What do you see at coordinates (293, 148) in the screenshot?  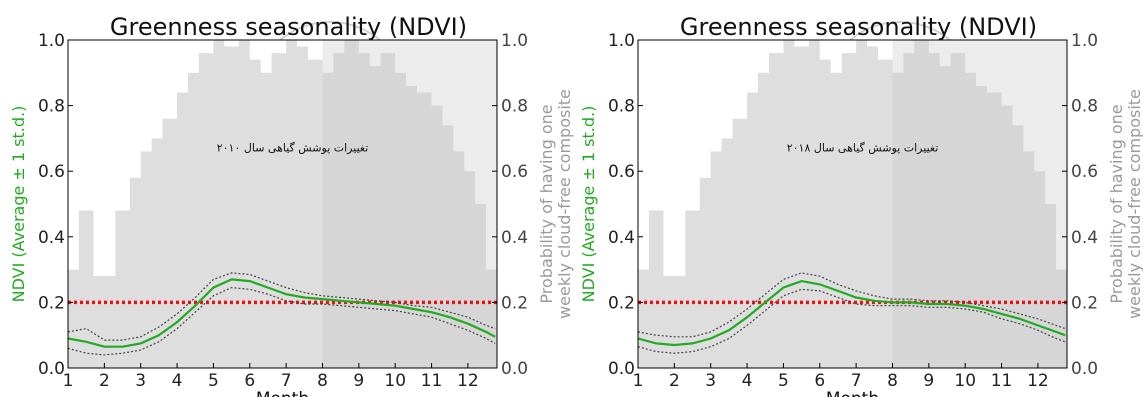 I see `chart-annotation: تغییرات پوشش گیاهی سال ۲۰۱۰` at bounding box center [293, 148].